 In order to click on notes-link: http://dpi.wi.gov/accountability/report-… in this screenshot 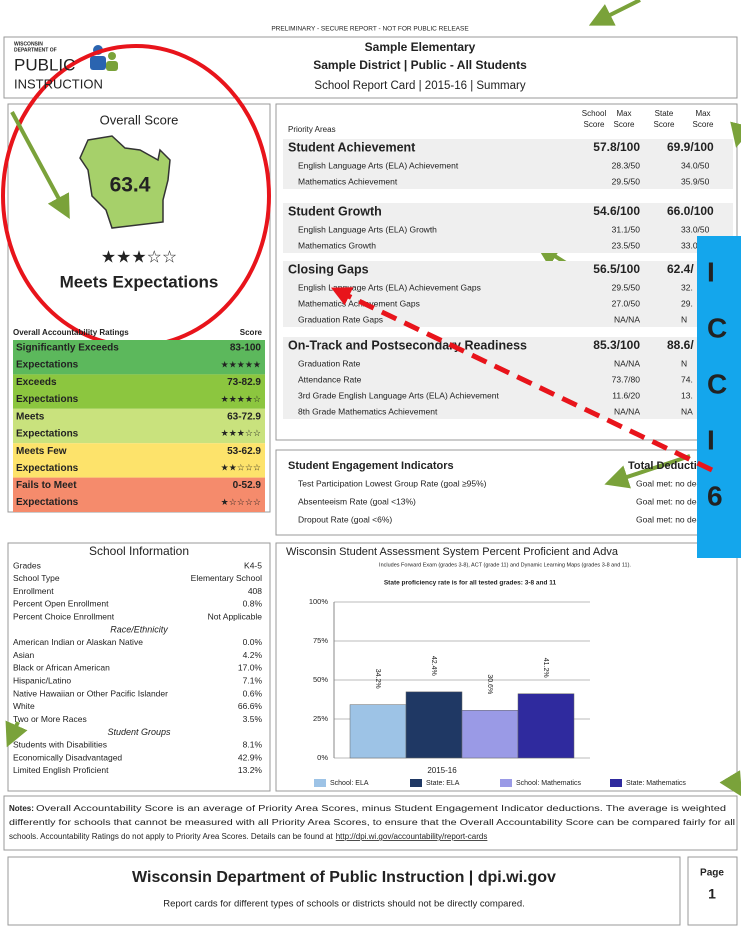, I will do `click(412, 836)`.